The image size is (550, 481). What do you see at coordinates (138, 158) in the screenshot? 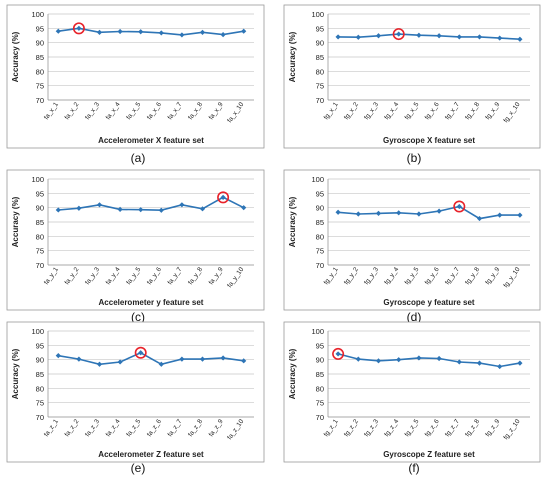
I see `panel-label: (a)` at bounding box center [138, 158].